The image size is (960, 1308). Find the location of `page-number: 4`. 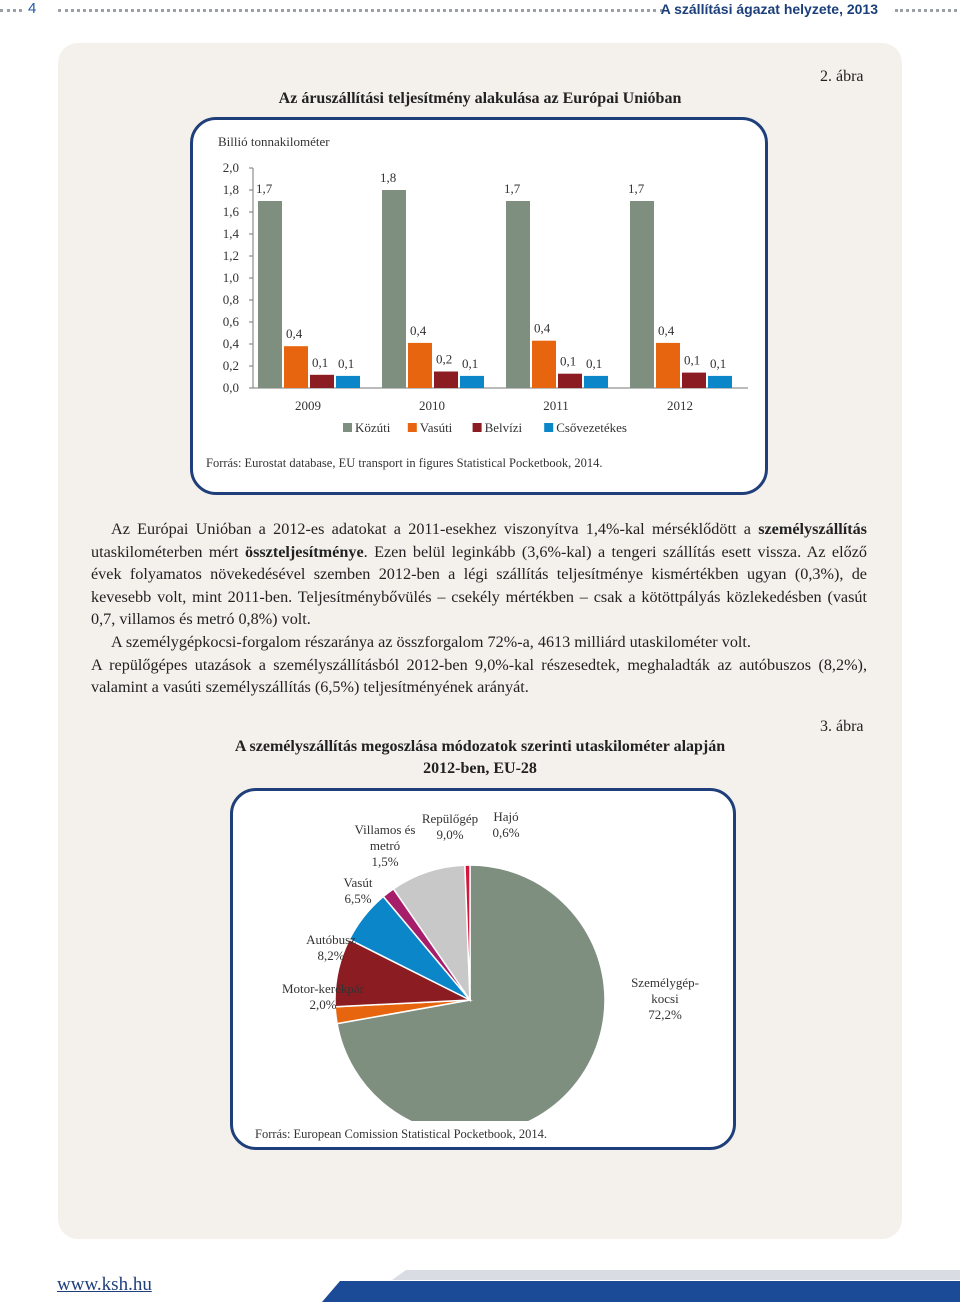

page-number: 4 is located at coordinates (32, 8).